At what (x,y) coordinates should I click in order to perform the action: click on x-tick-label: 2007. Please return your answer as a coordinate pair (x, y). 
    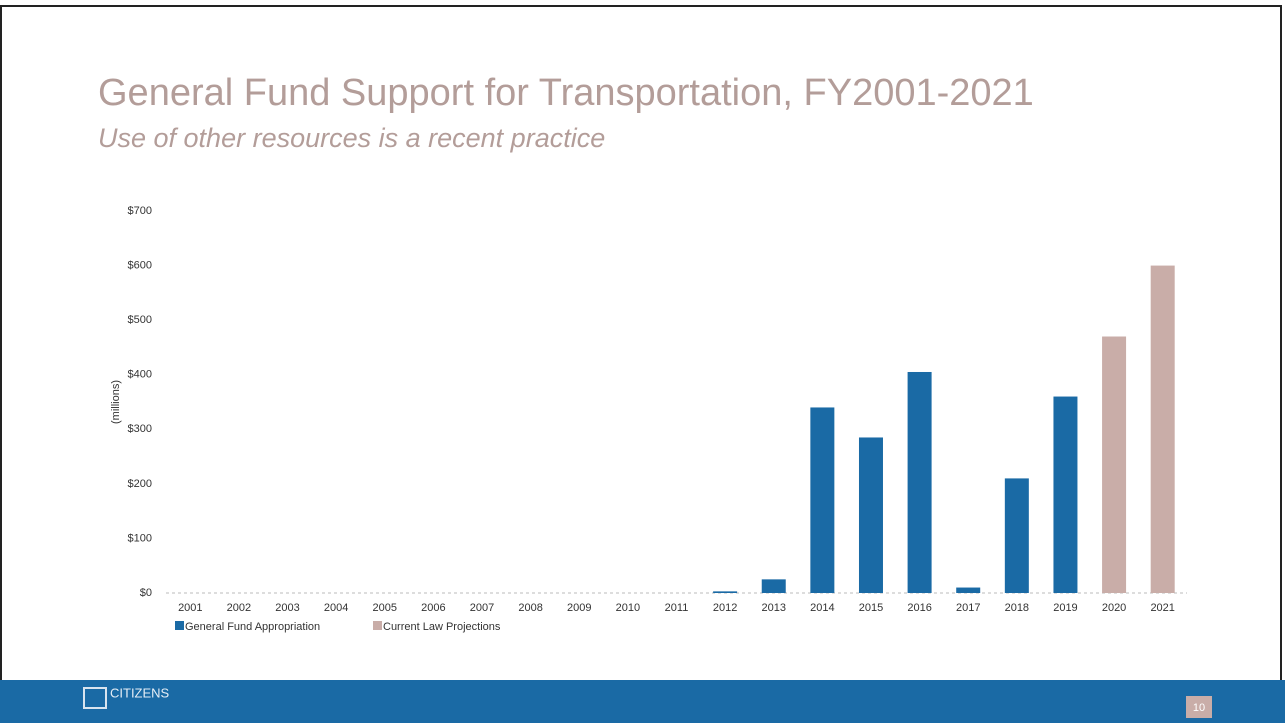
    Looking at the image, I should click on (482, 608).